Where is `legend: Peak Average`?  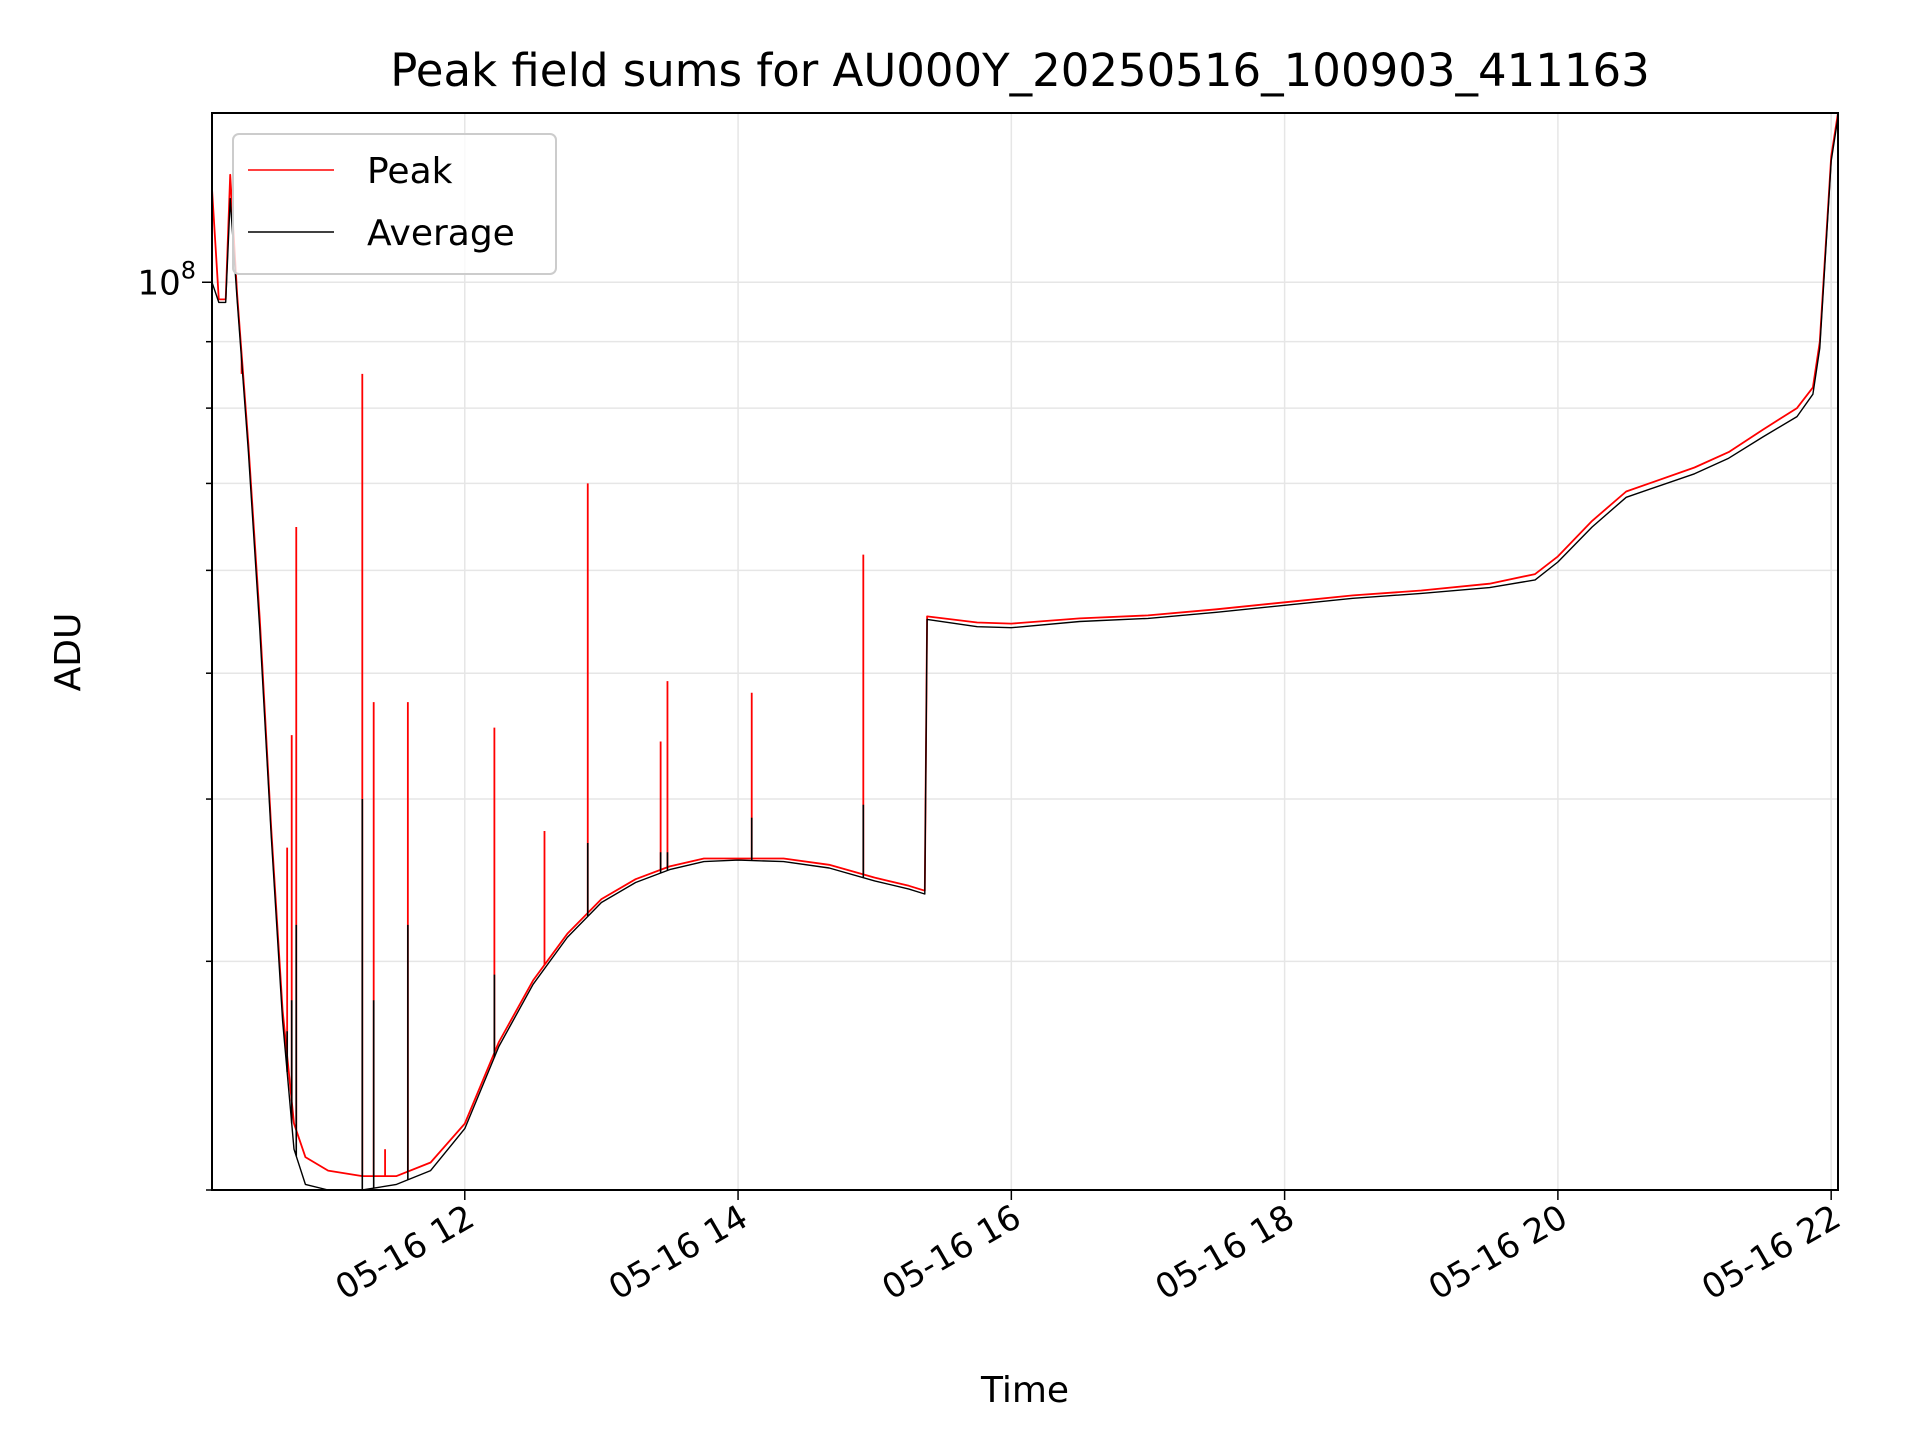
legend: Peak Average is located at coordinates (394, 204).